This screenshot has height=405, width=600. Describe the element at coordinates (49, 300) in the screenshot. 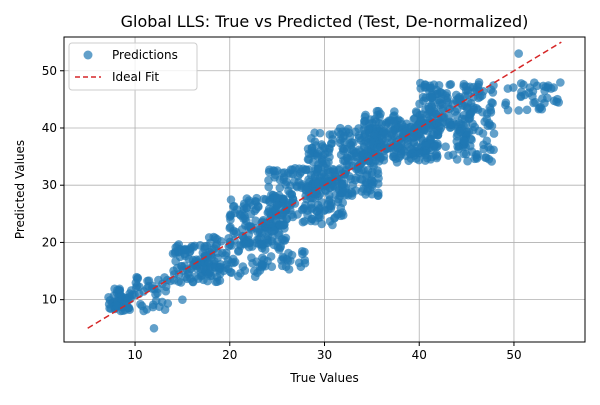

I see `y-tick-label: 10` at that location.